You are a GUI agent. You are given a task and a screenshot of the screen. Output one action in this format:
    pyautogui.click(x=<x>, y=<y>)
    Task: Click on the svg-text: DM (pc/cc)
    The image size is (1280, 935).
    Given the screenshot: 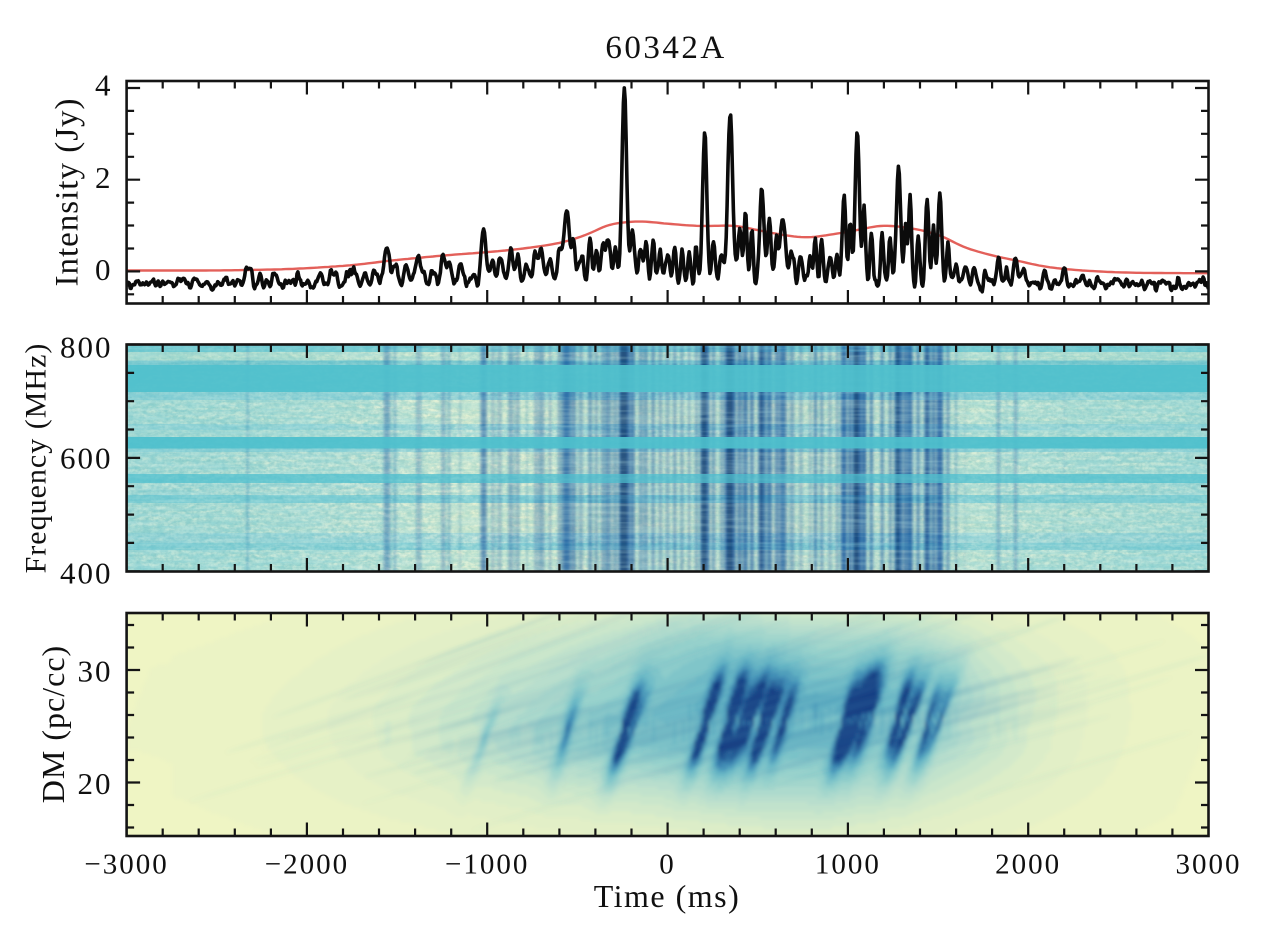 What is the action you would take?
    pyautogui.click(x=53, y=724)
    